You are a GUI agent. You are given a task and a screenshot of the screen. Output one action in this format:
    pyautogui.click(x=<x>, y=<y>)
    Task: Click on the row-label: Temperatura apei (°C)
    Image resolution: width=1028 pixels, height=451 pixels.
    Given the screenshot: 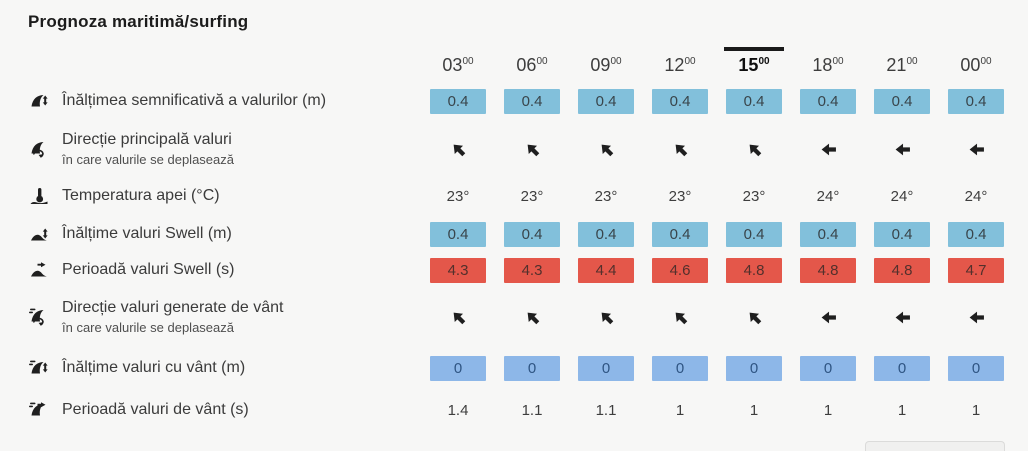 What is the action you would take?
    pyautogui.click(x=210, y=196)
    